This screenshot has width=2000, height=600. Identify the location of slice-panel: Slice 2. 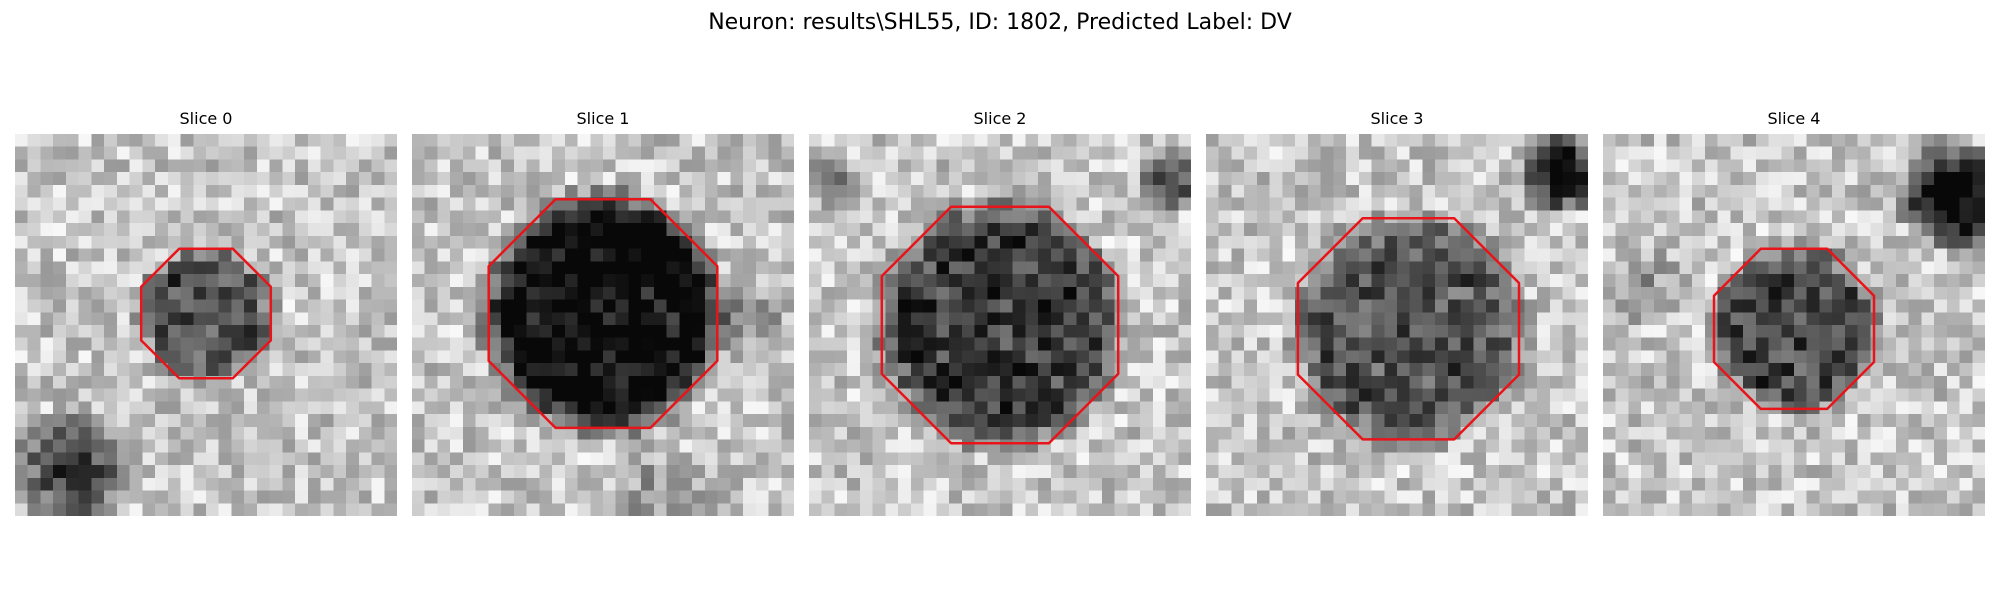
(1000, 312).